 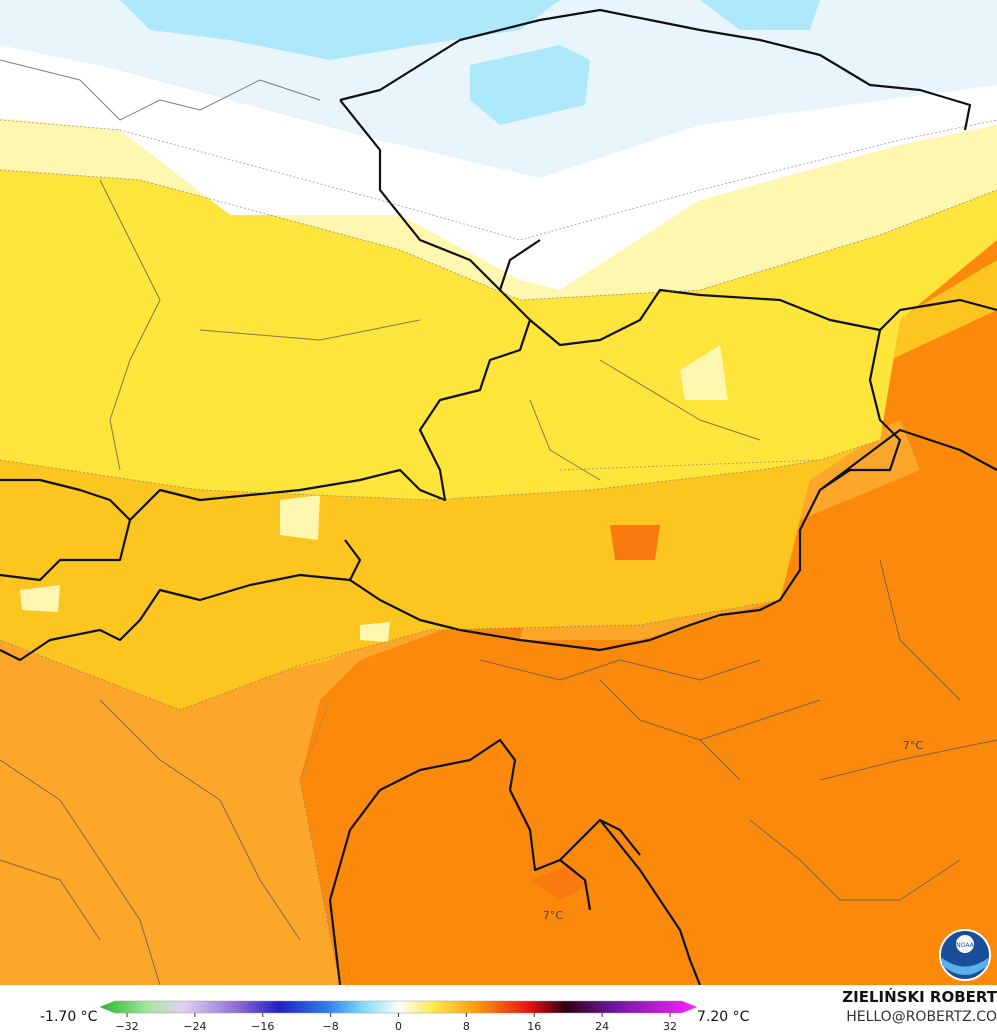 I want to click on colorbar-tick-label: −24, so click(x=194, y=1026).